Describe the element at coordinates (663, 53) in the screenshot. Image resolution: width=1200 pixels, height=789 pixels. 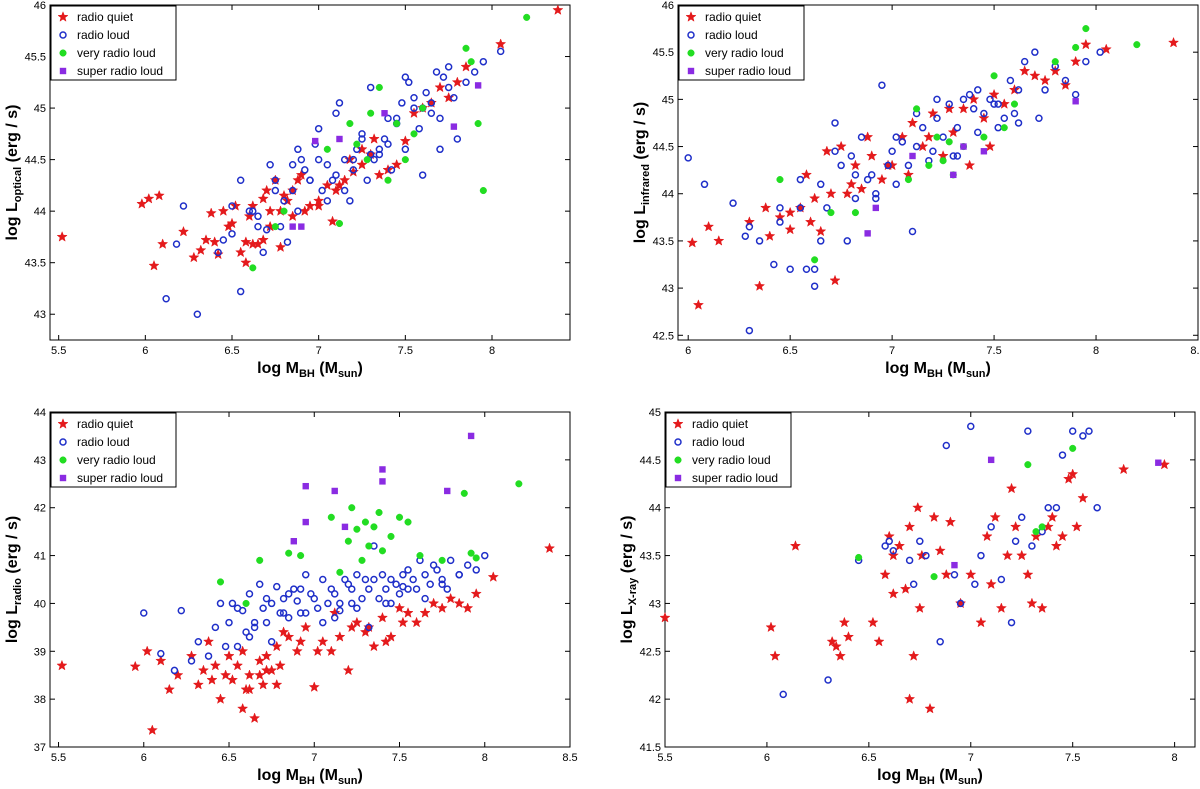
I see `y-tick-label: 45.5` at that location.